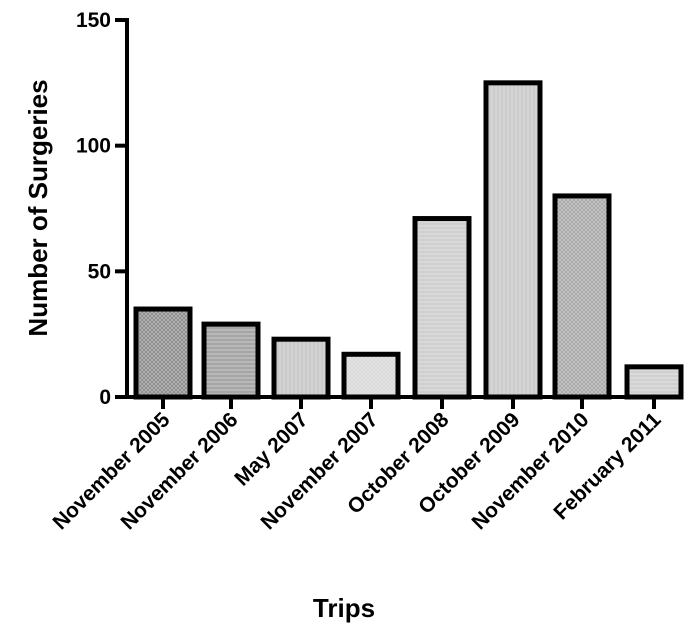 This screenshot has width=685, height=626. What do you see at coordinates (93, 146) in the screenshot?
I see `y-tick-label: 100` at bounding box center [93, 146].